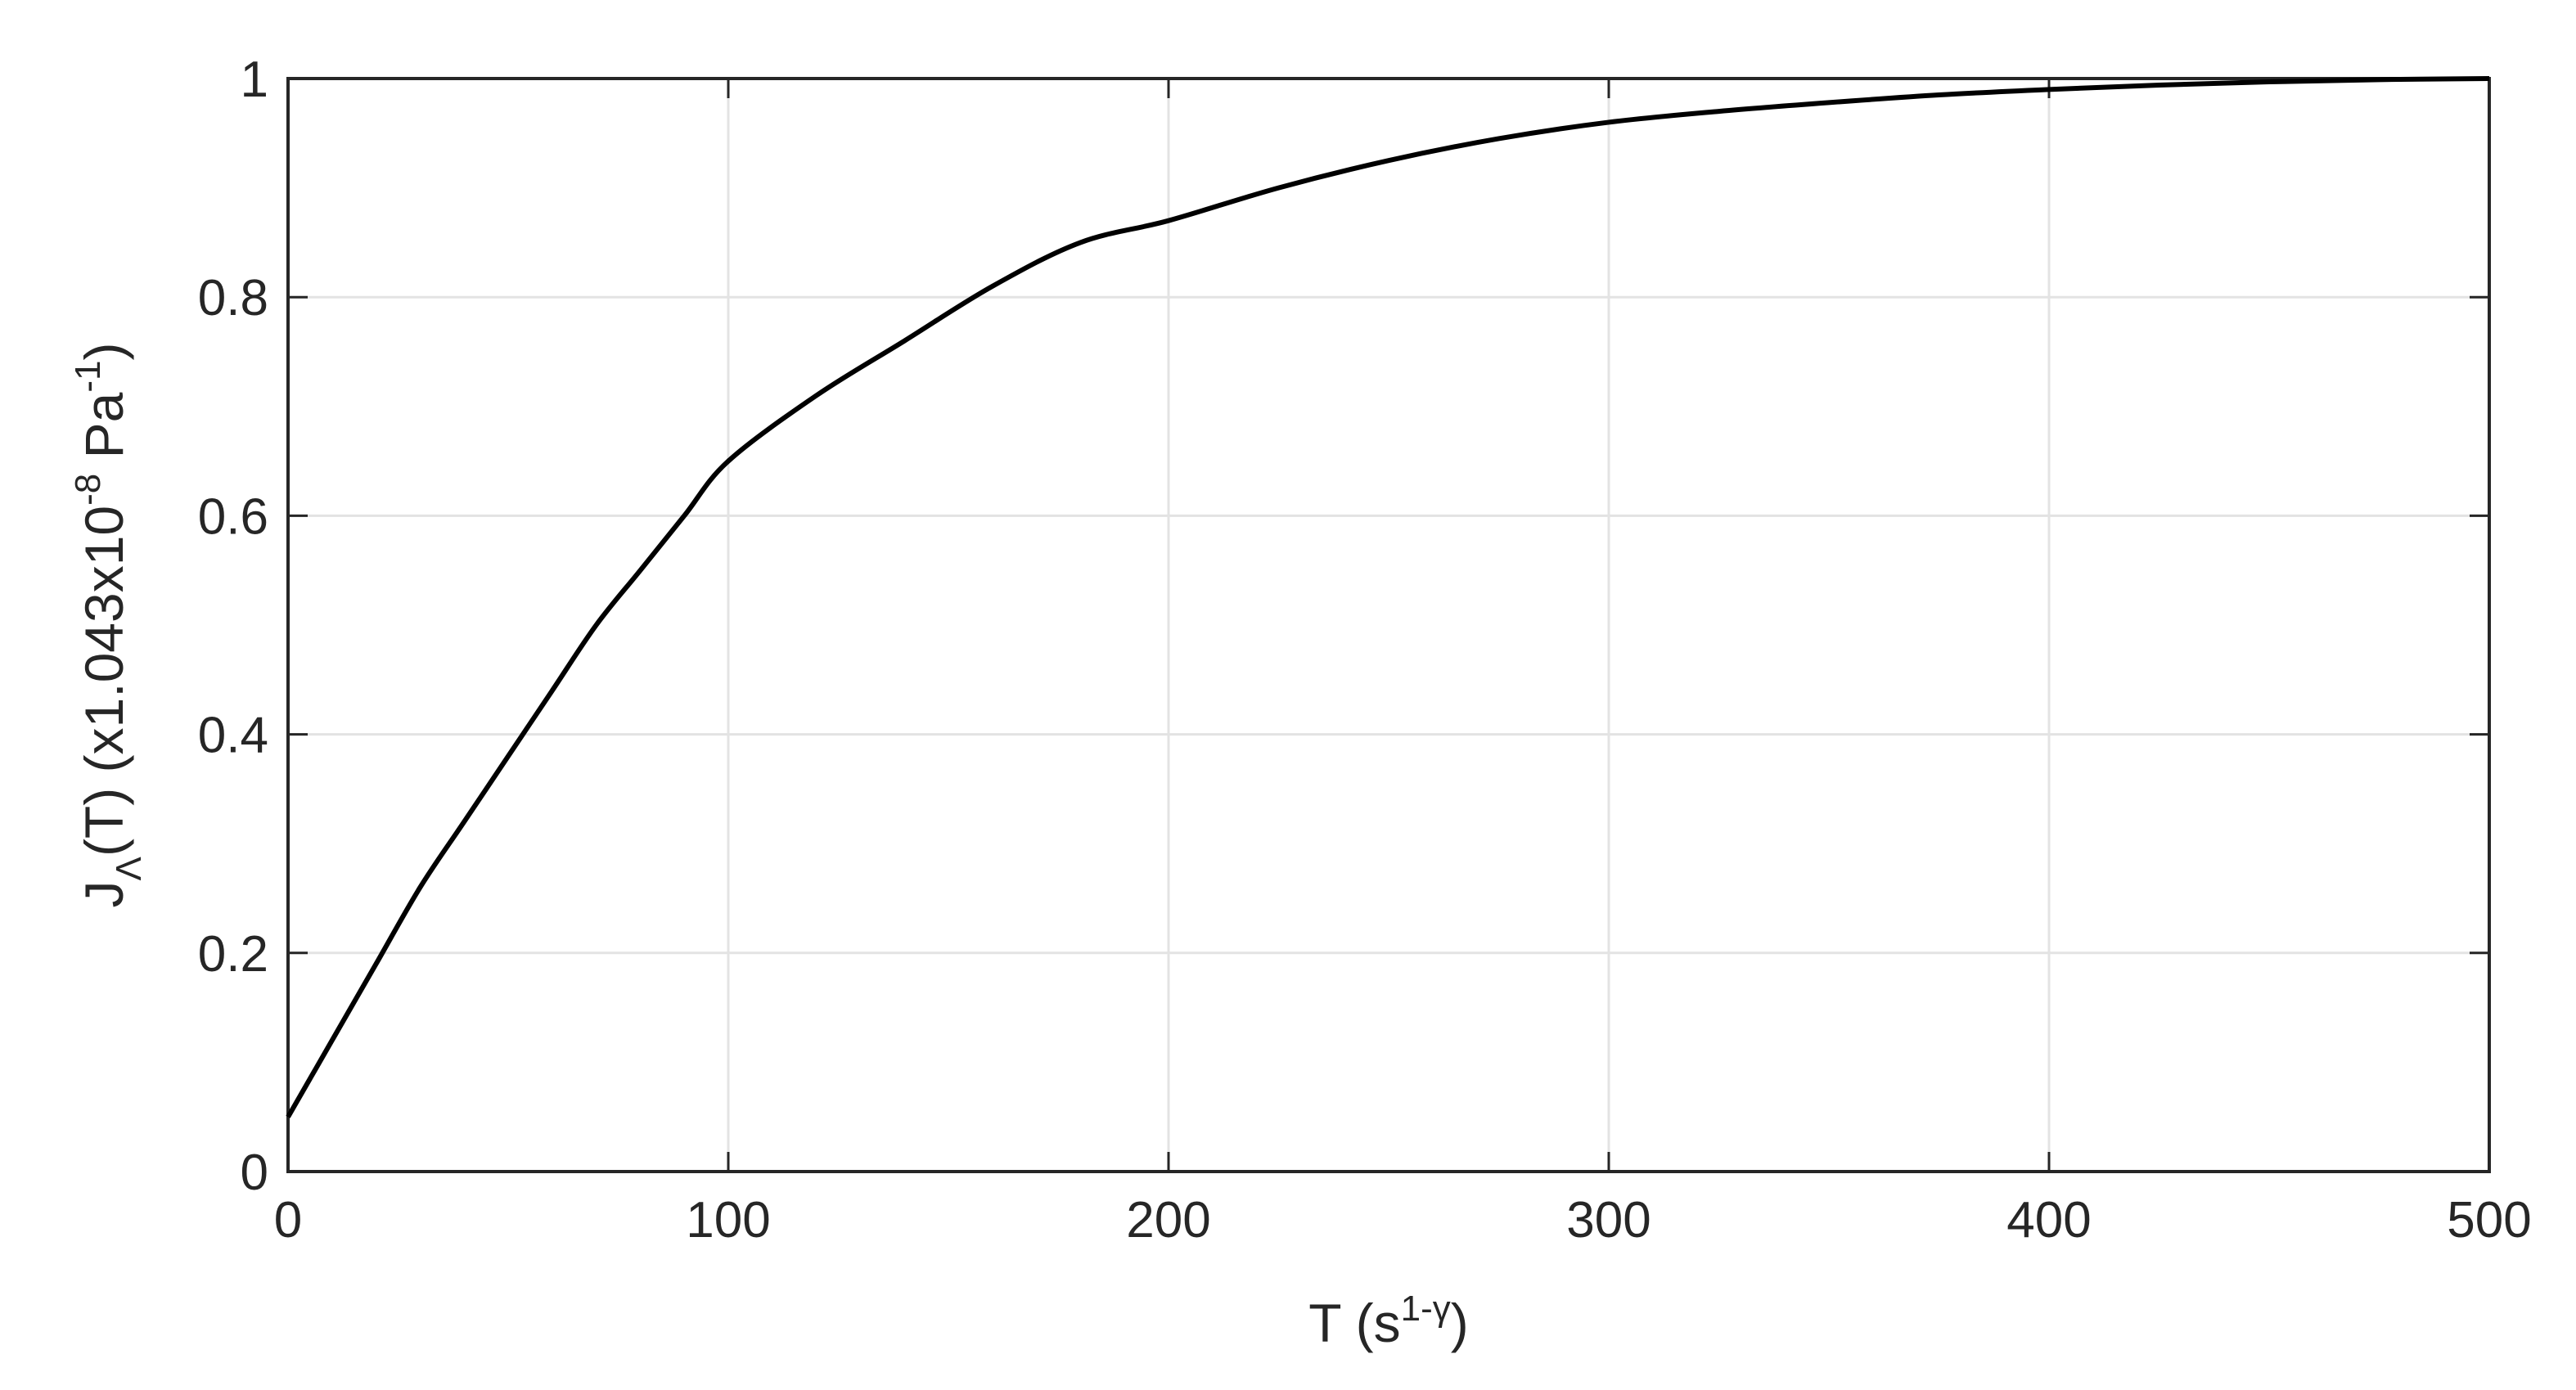 This screenshot has width=2576, height=1390. Describe the element at coordinates (104, 352) in the screenshot. I see `y-axis-label-close: )` at that location.